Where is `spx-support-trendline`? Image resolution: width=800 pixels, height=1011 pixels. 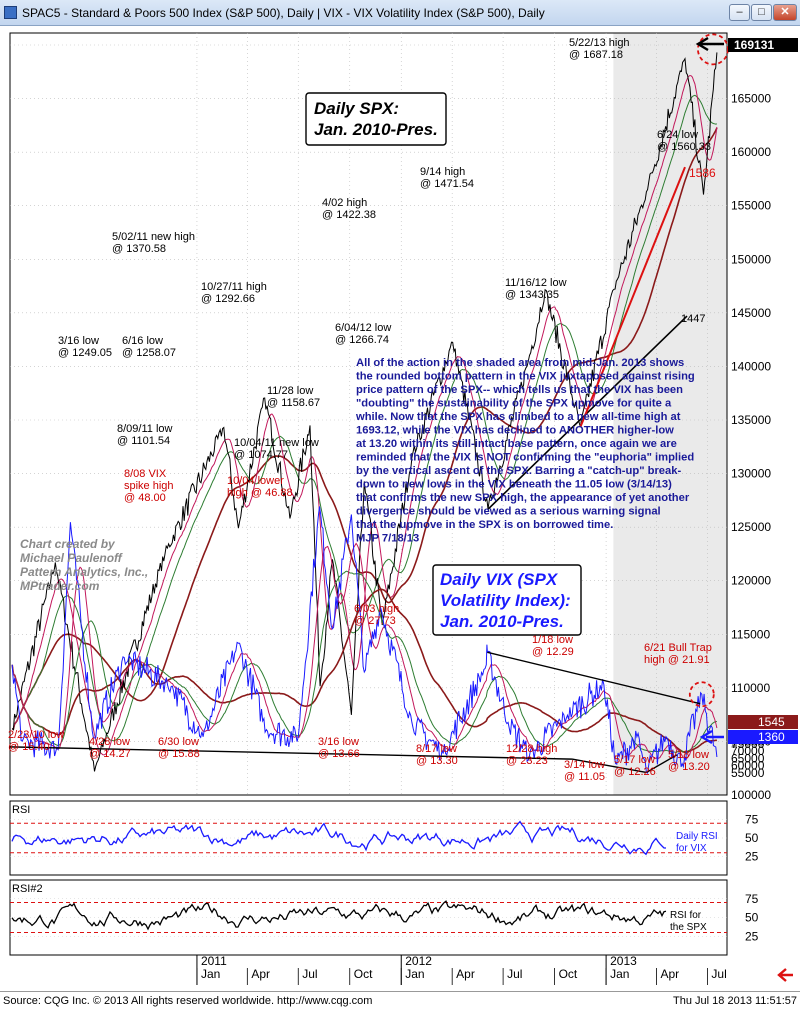 spx-support-trendline is located at coordinates (587, 412).